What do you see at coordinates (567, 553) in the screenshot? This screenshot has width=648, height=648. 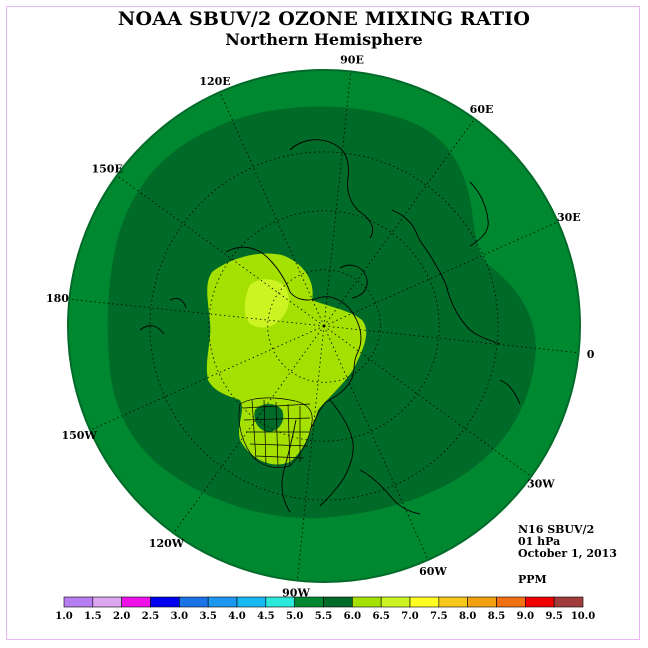 I see `date-label: October 1, 2013` at bounding box center [567, 553].